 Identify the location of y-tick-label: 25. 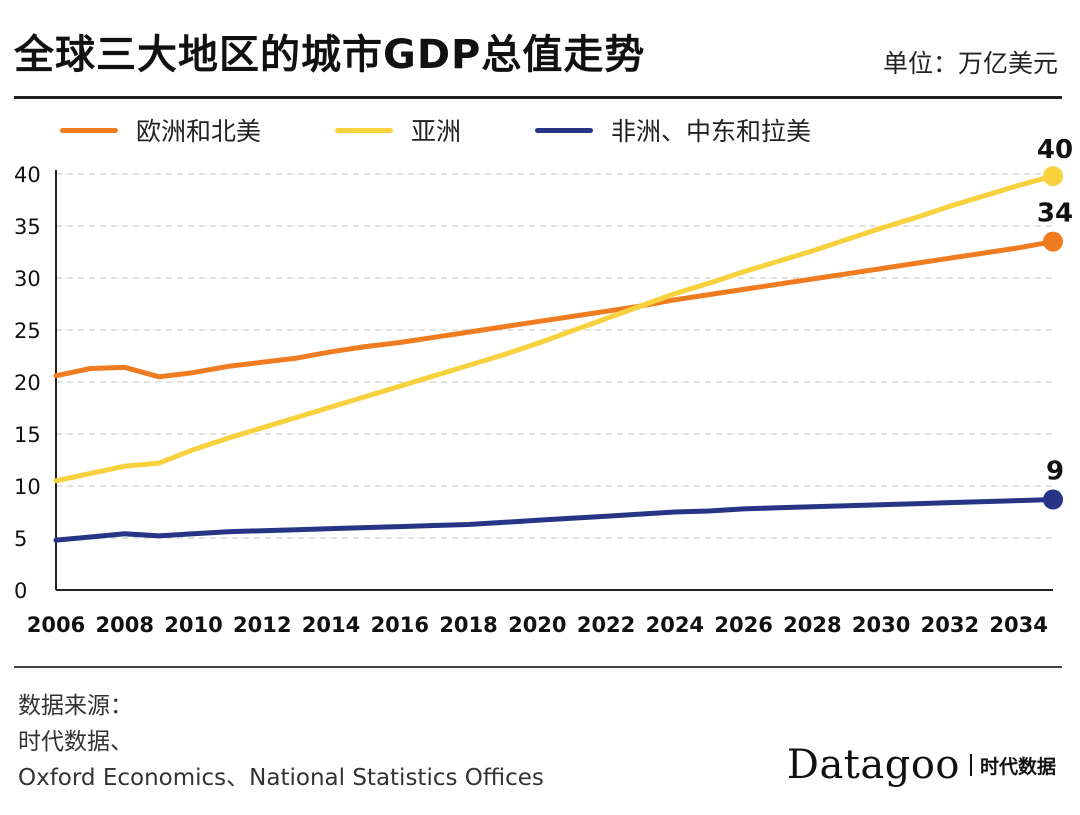
(27, 331).